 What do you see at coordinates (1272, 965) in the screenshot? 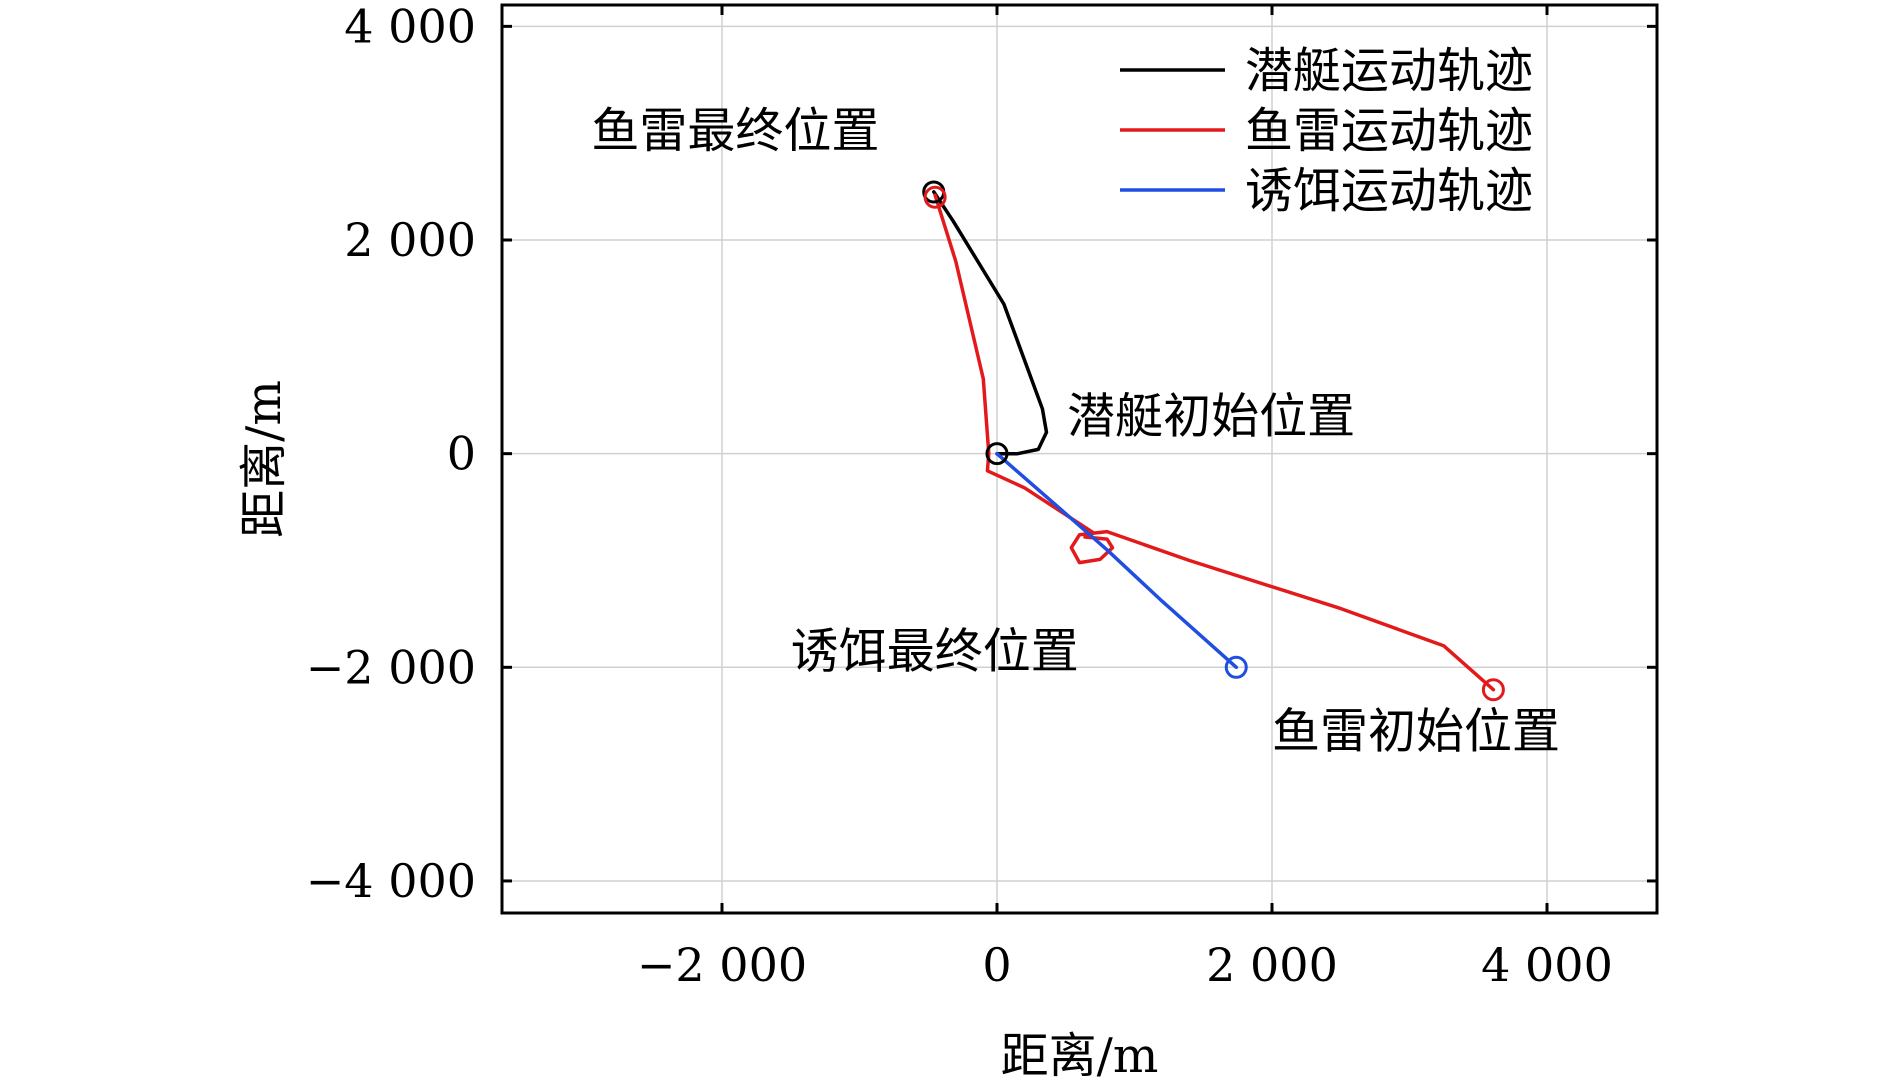
I see `x-tick-label: 2 000` at bounding box center [1272, 965].